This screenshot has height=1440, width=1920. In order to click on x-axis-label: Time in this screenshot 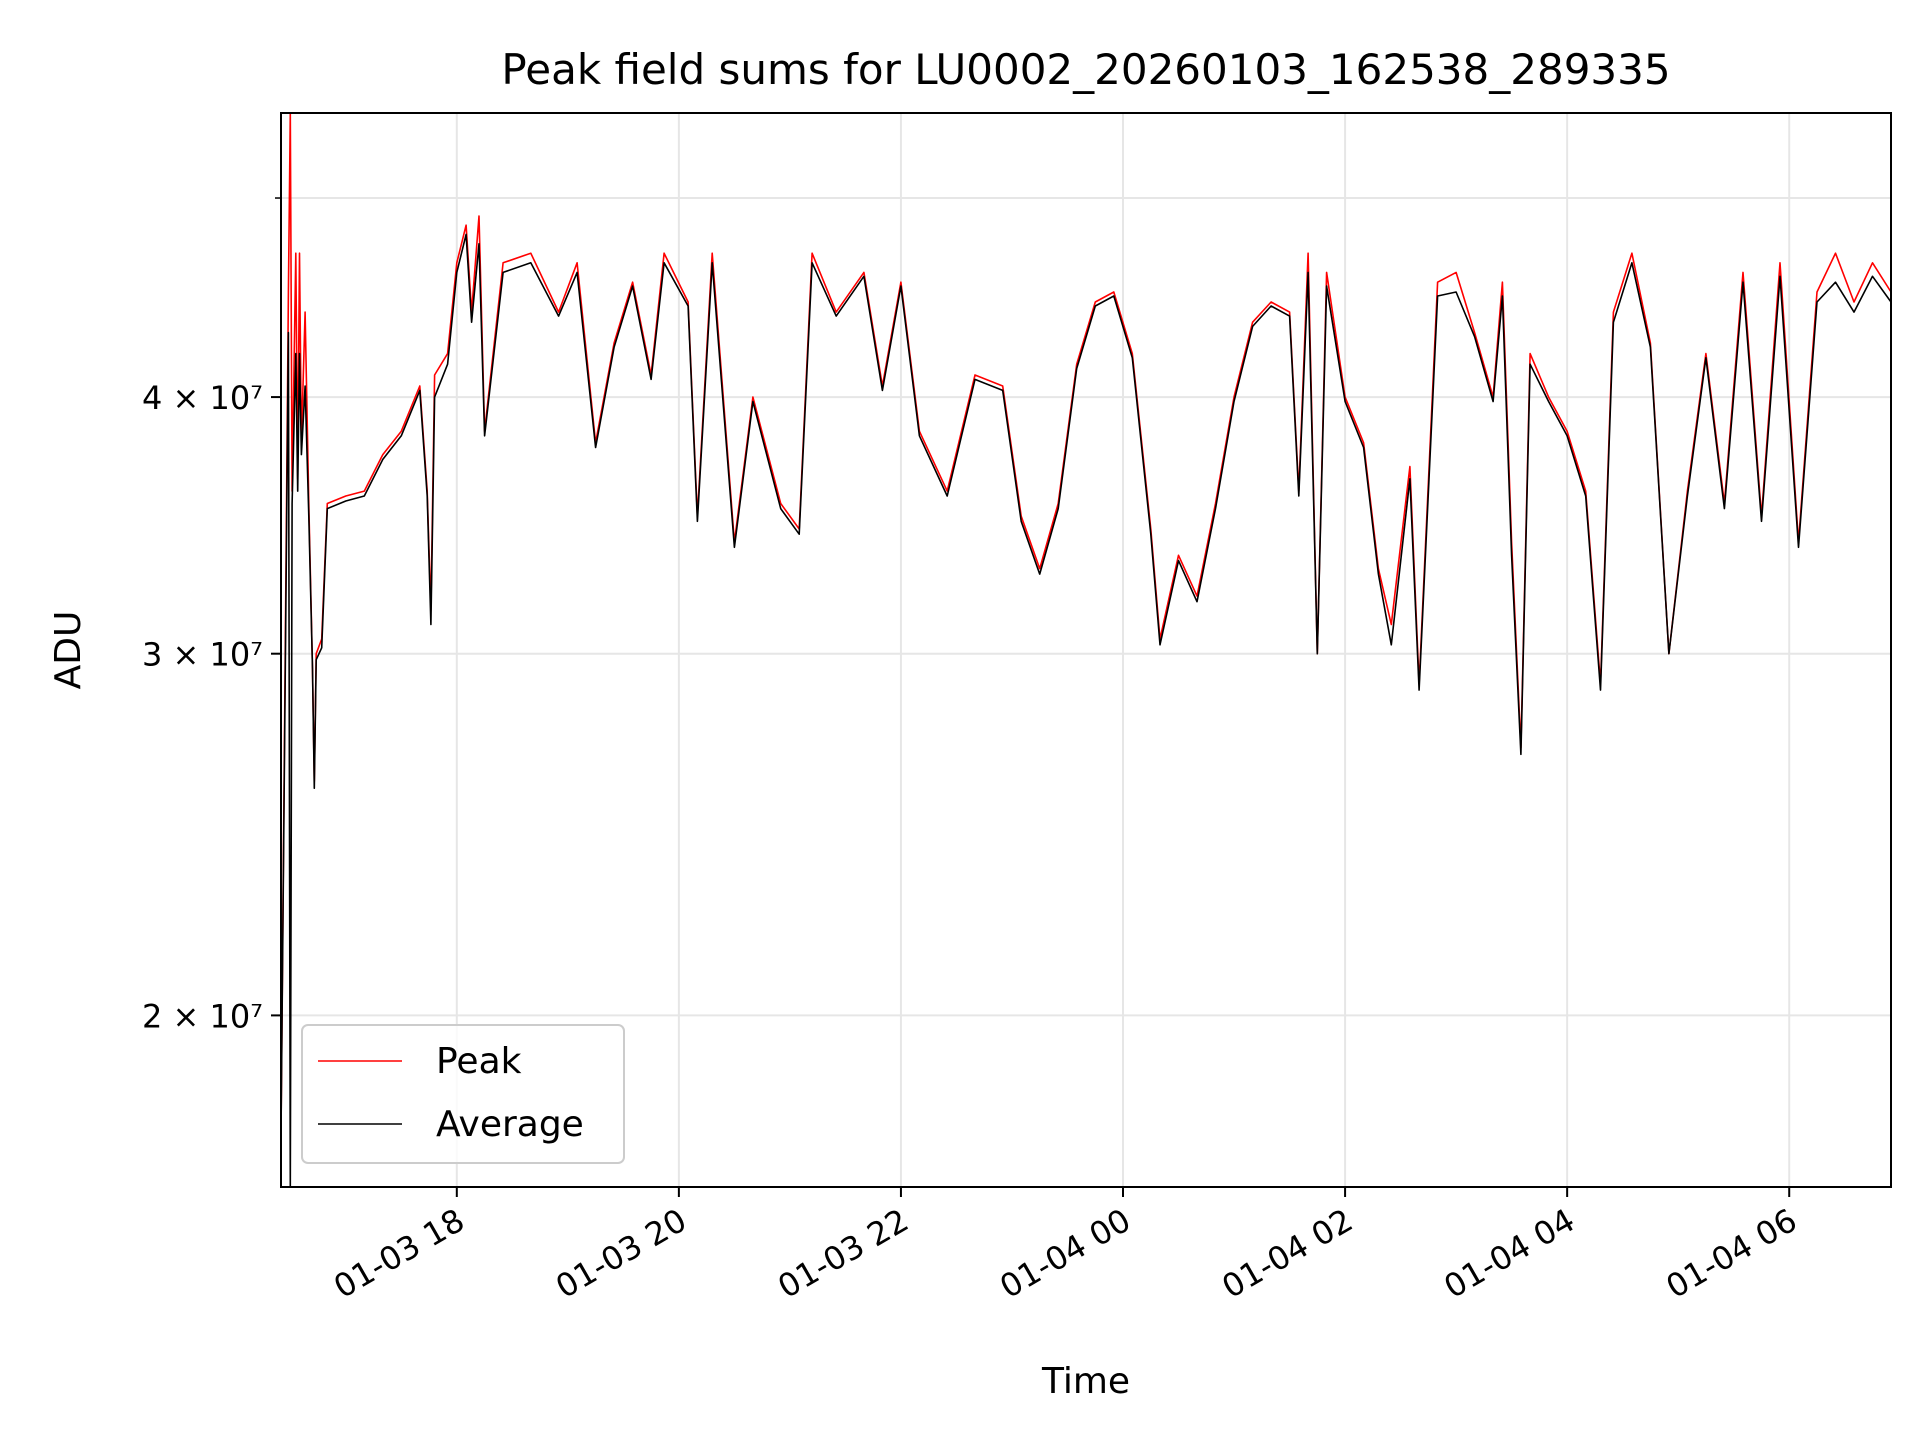, I will do `click(1085, 1381)`.